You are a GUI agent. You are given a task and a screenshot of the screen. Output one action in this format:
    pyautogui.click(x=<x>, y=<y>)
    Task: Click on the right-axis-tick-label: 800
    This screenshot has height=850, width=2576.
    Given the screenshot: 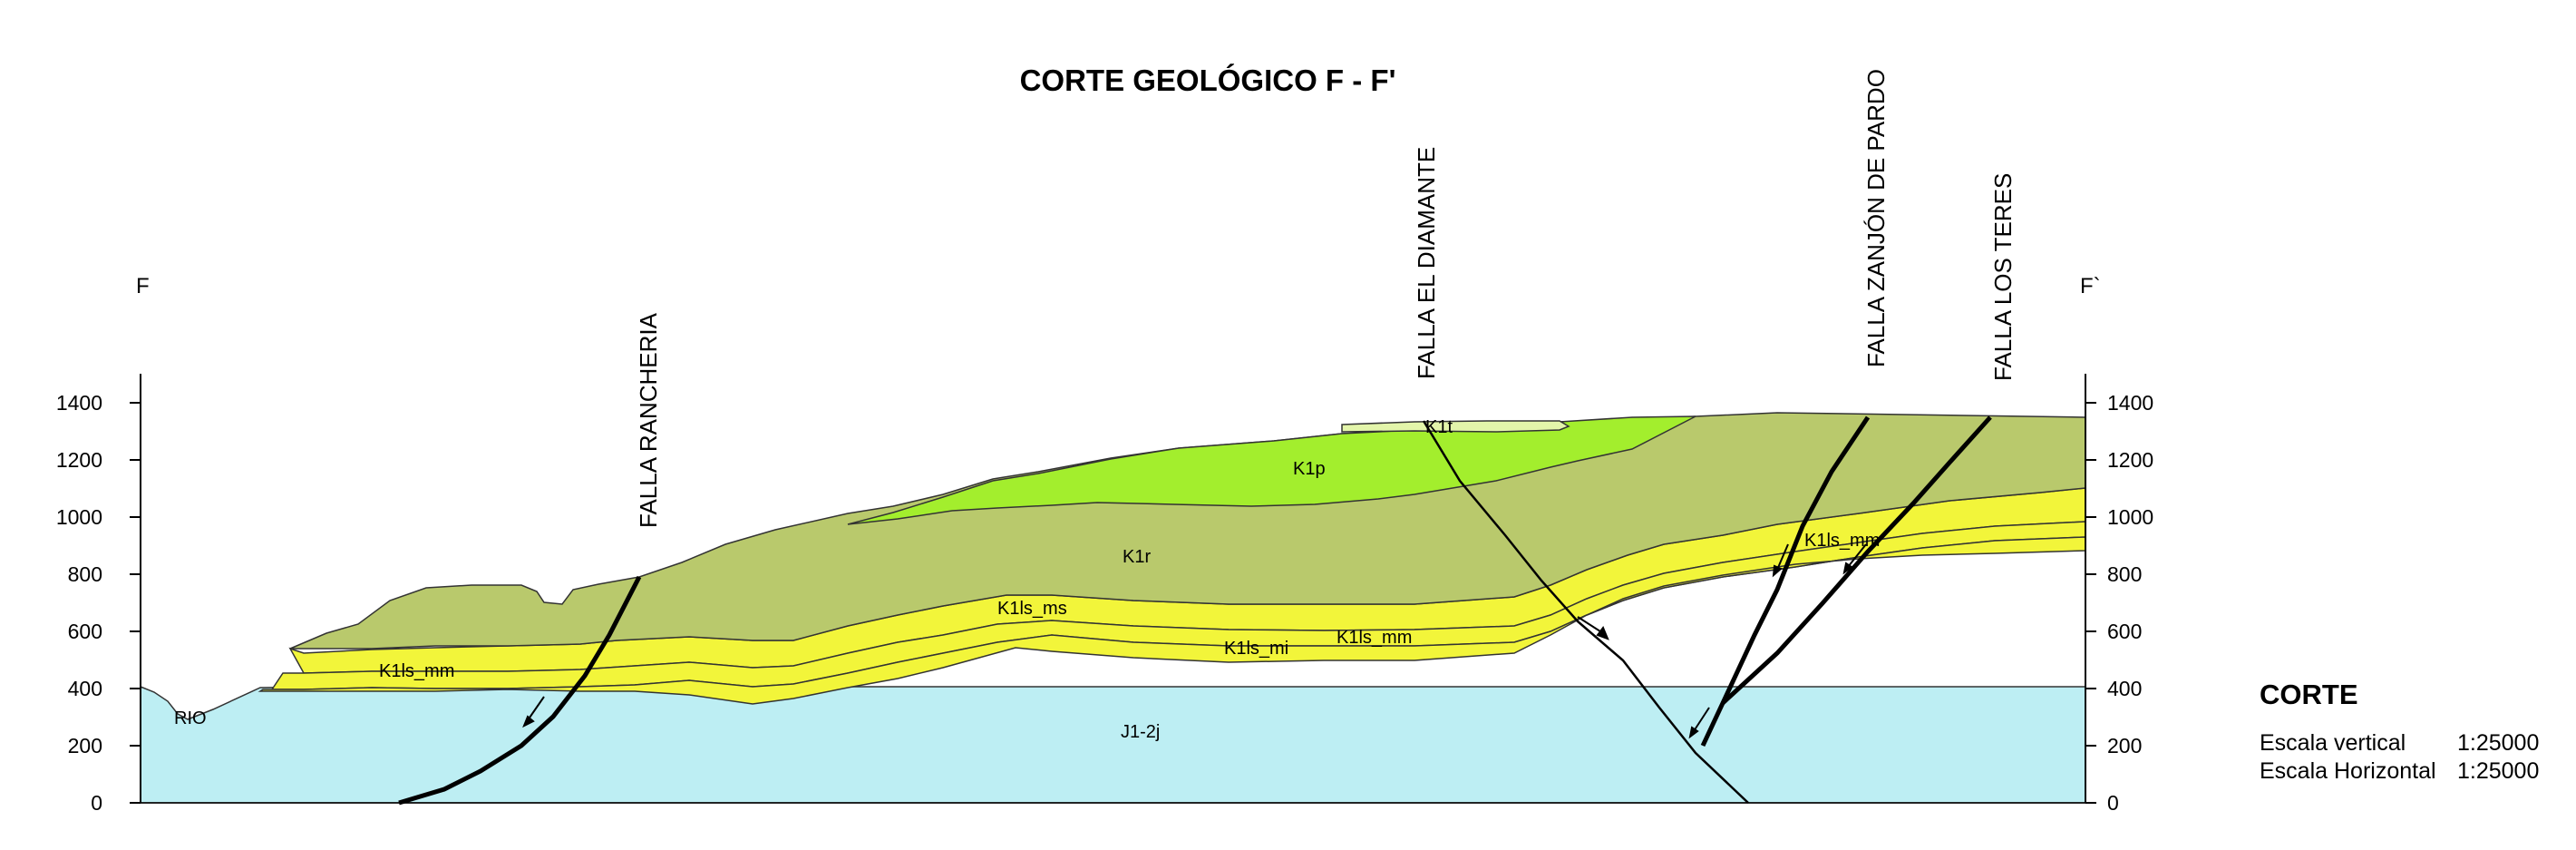 What is the action you would take?
    pyautogui.click(x=2124, y=574)
    